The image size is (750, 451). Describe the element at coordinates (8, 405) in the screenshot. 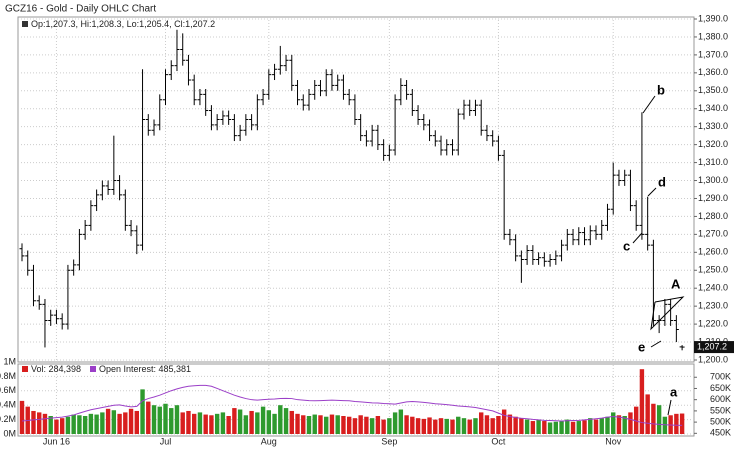

I see `y-tick-label: 0.4M` at that location.